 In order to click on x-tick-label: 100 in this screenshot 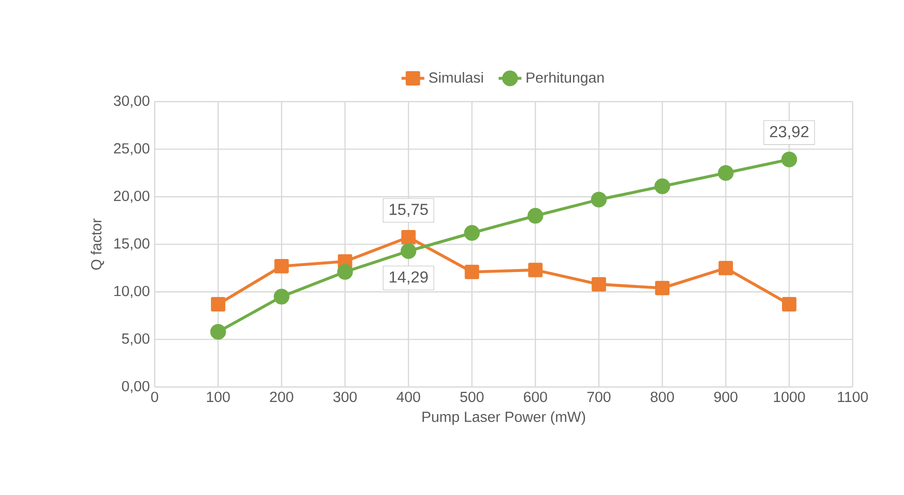, I will do `click(218, 397)`.